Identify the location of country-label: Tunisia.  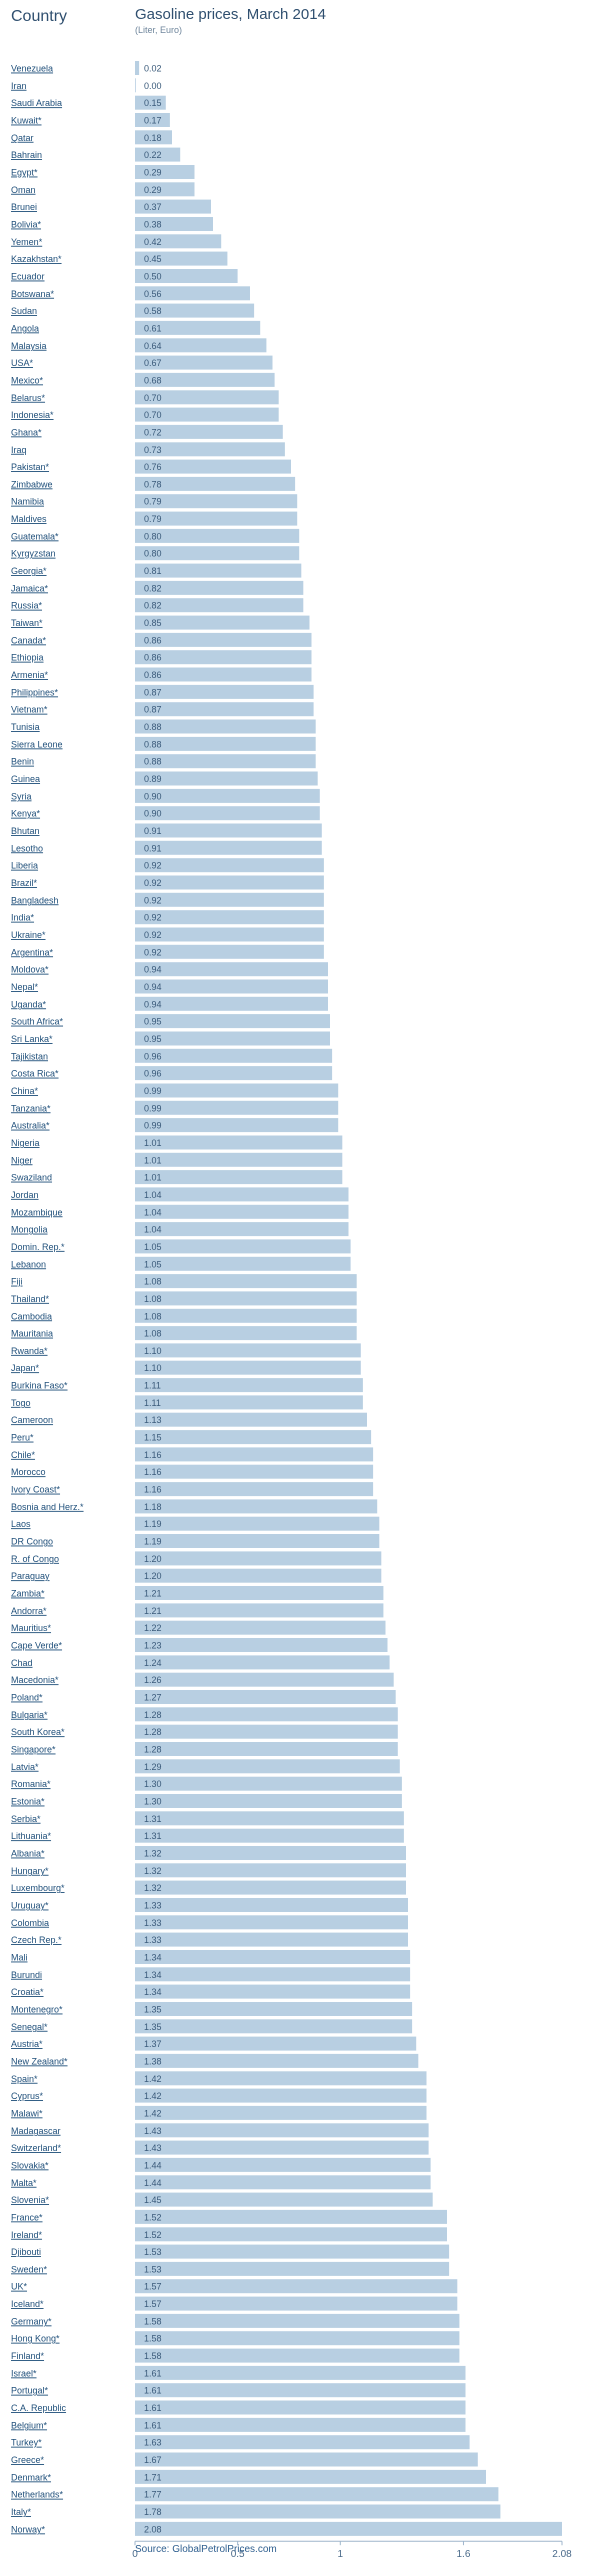
(25, 727).